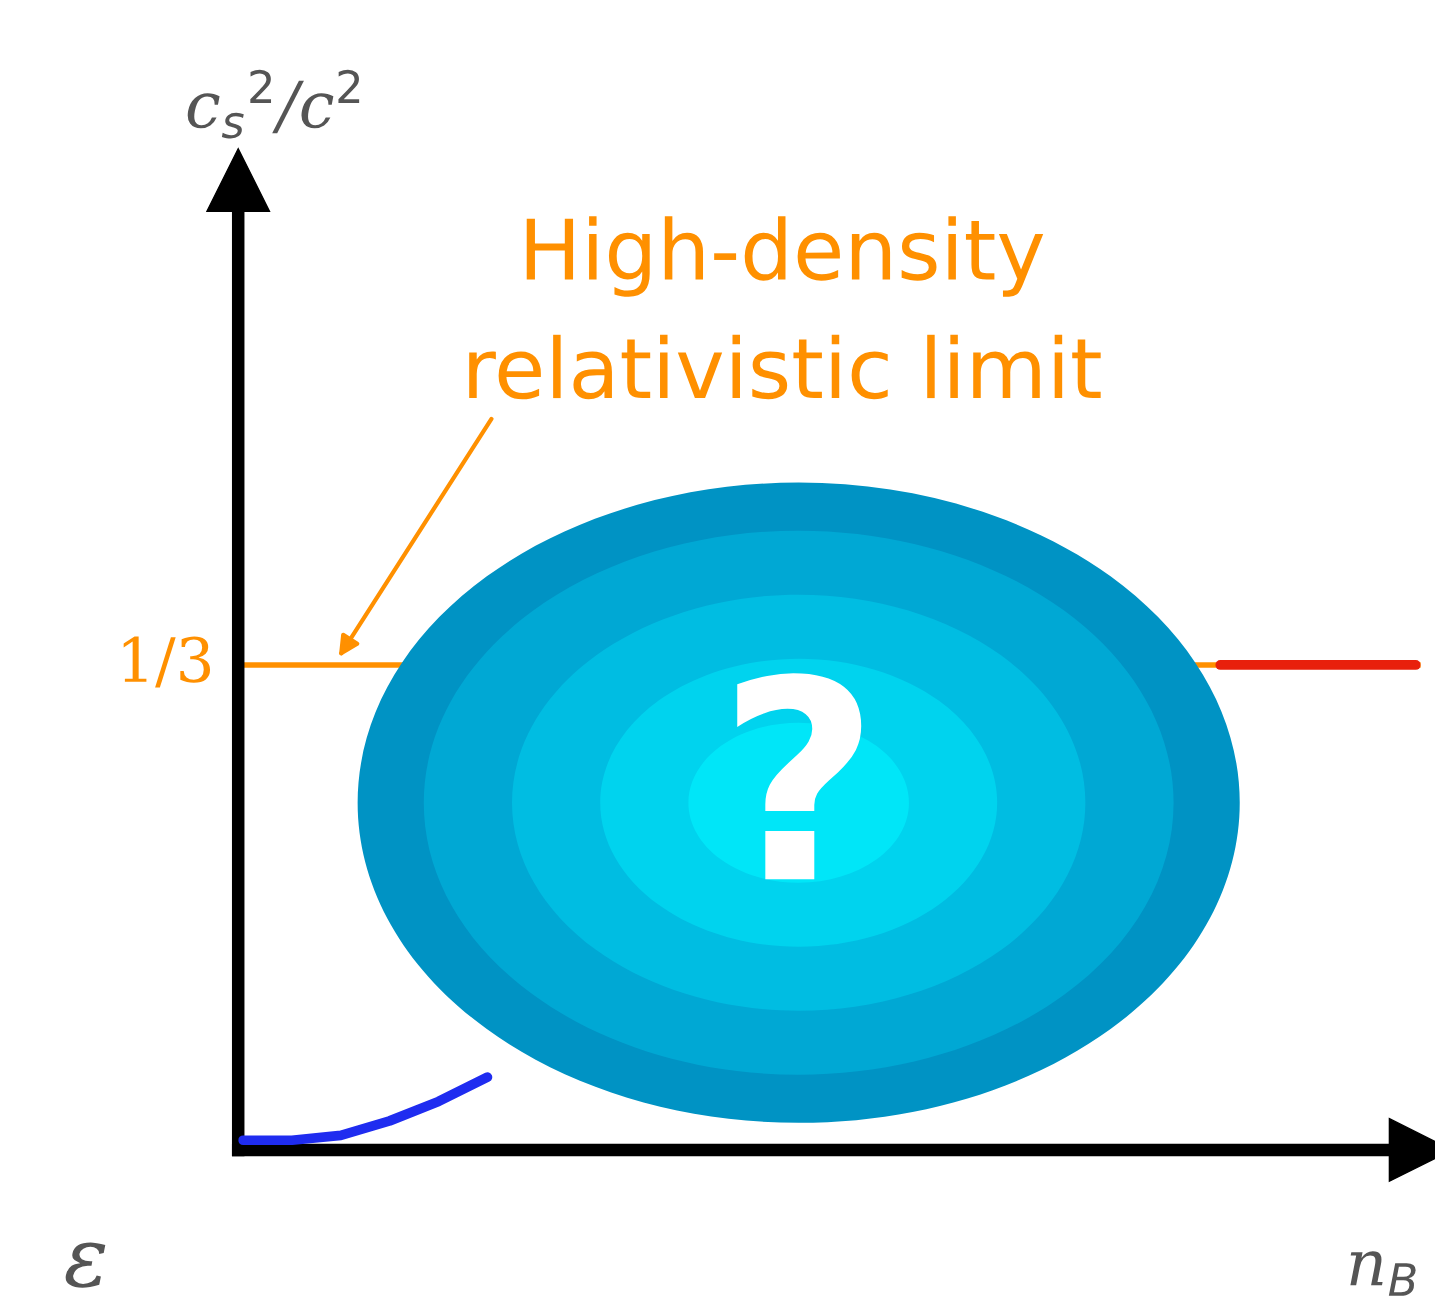  I want to click on x-axis-title: n$_{B}$, so click(1383, 1273).